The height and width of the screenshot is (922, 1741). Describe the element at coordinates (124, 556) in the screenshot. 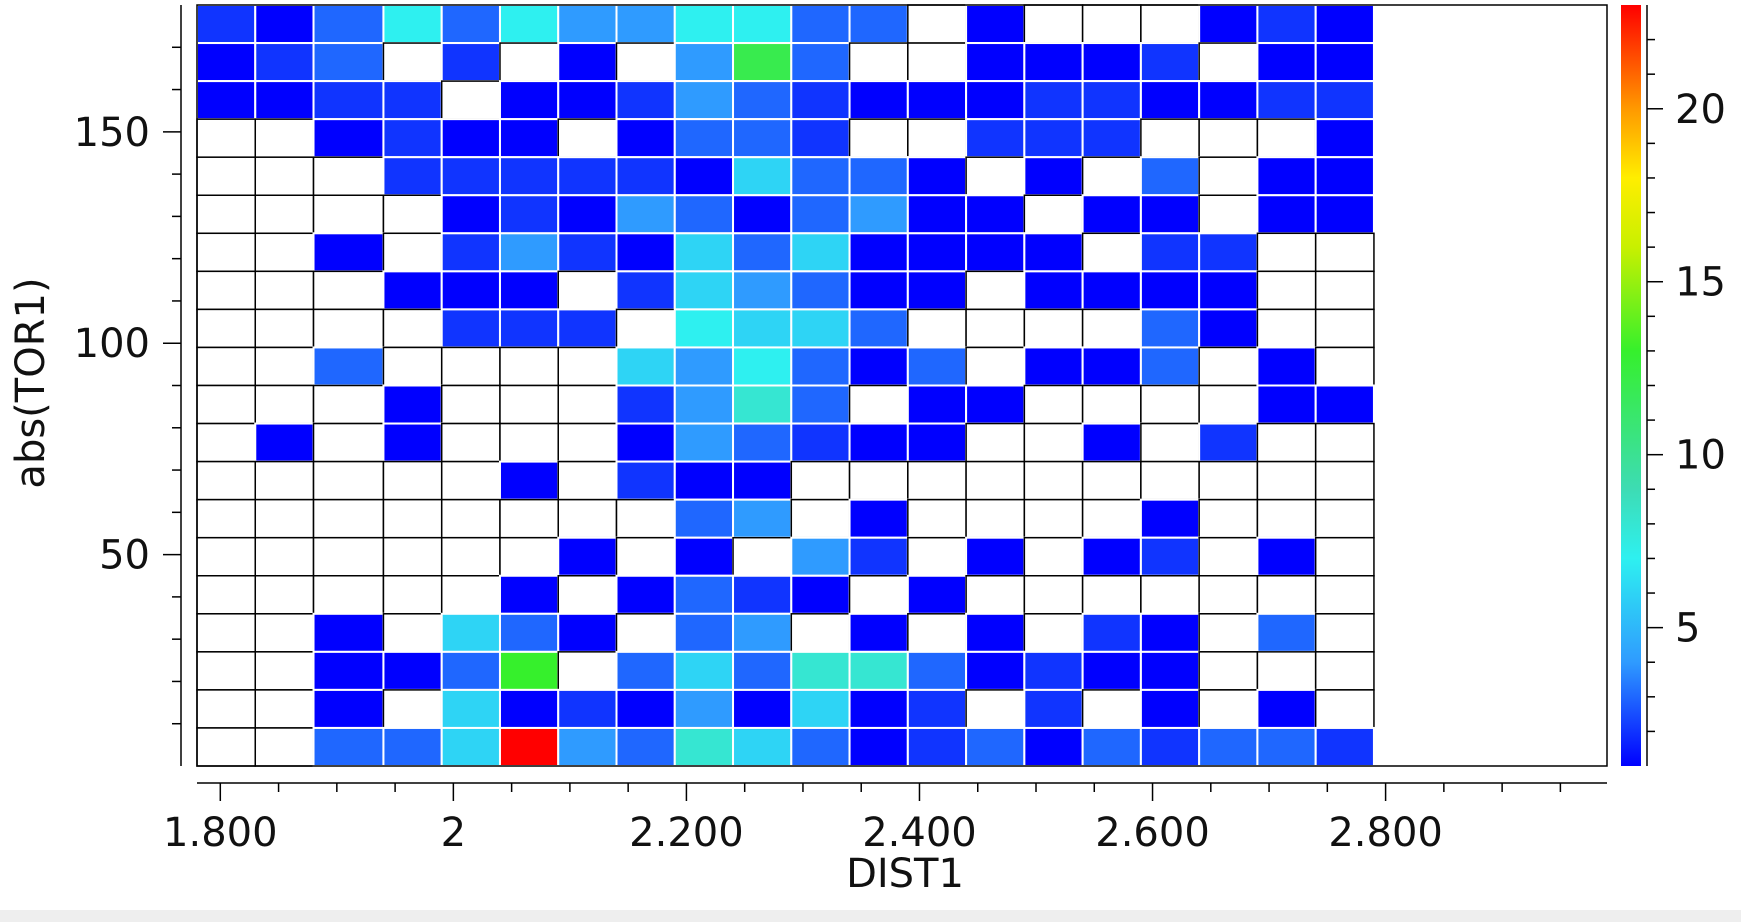

I see `y-tick-label: 50` at that location.